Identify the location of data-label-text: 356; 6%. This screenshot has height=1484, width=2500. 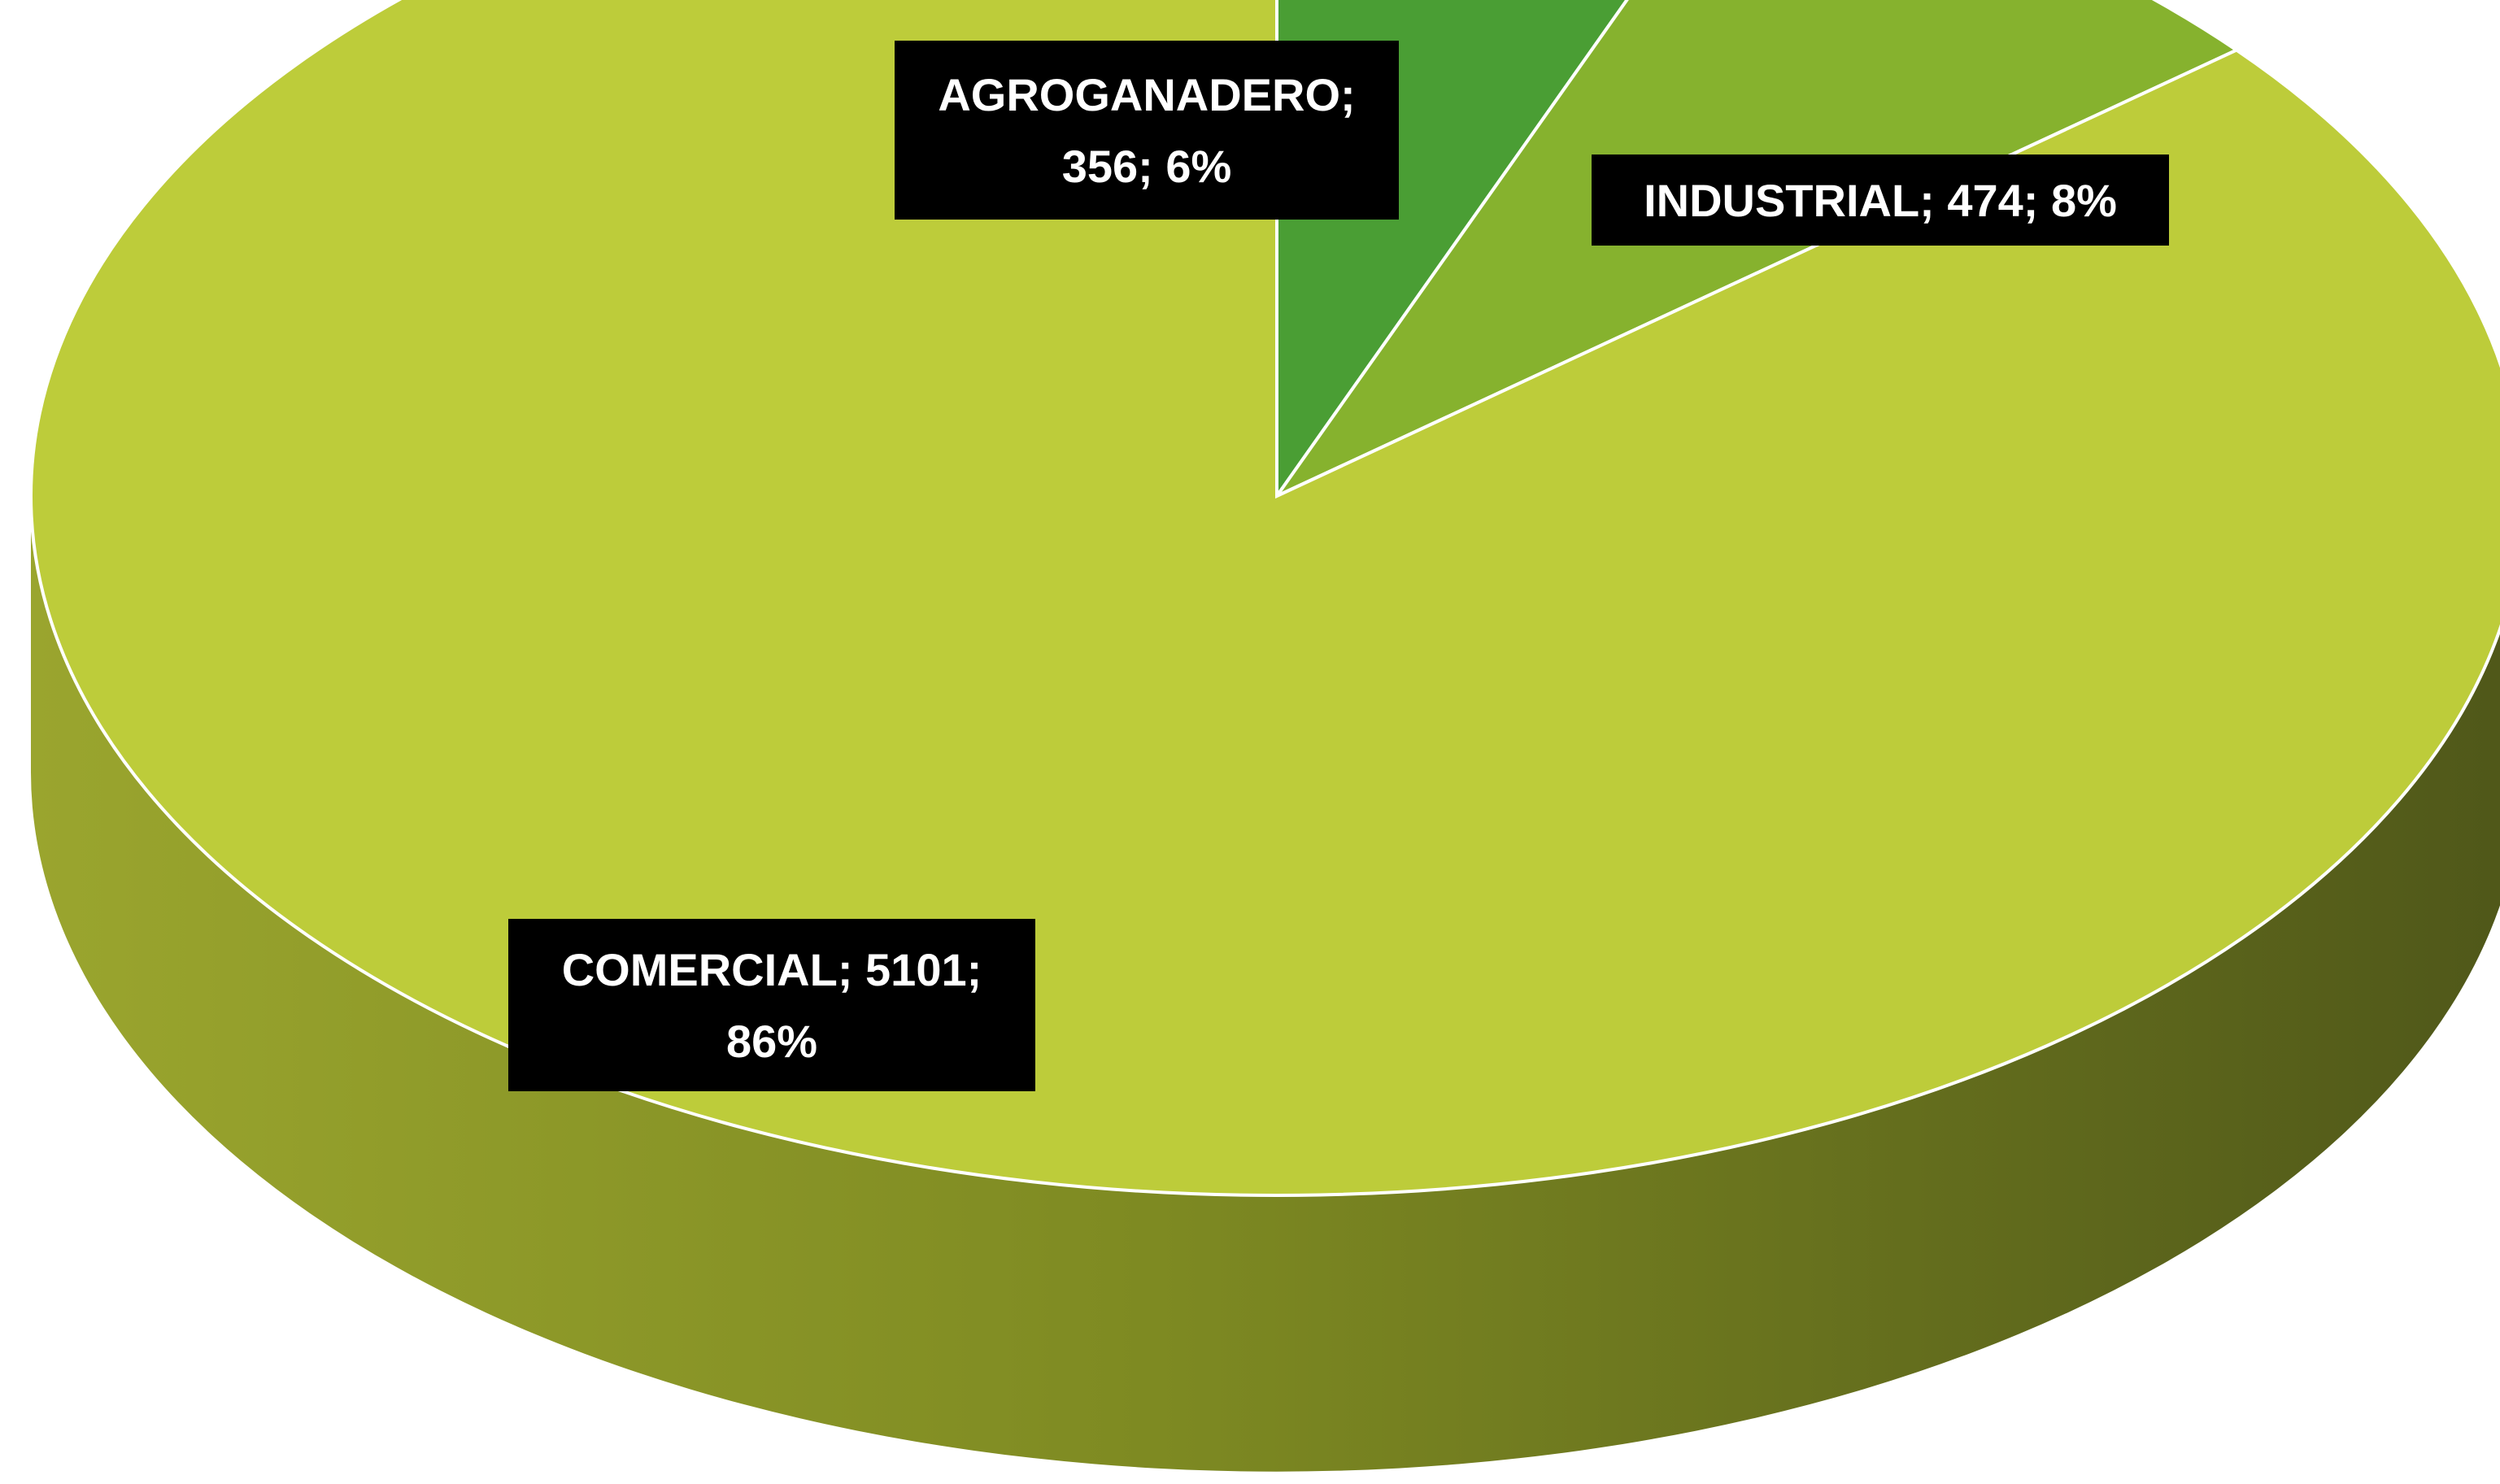
(1147, 166).